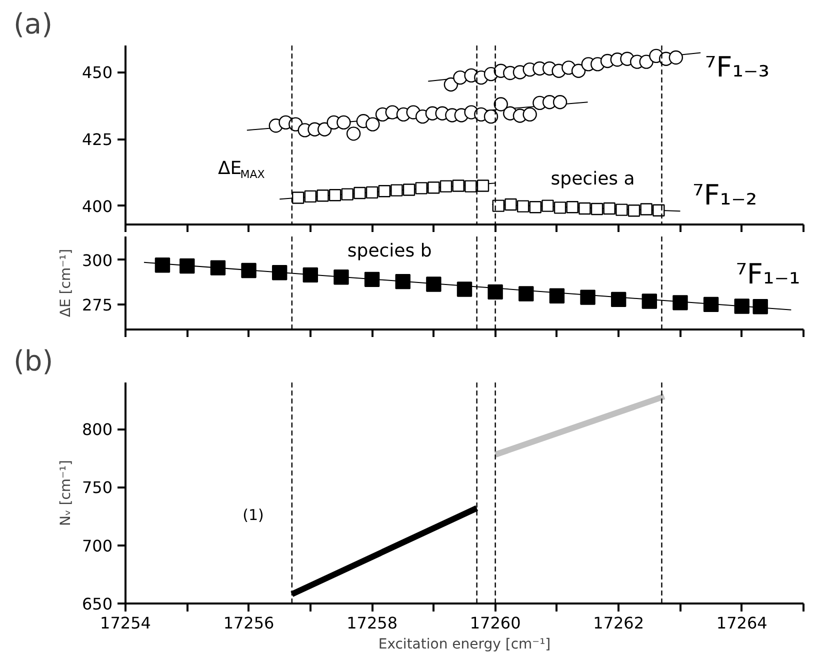 The width and height of the screenshot is (838, 657). Describe the element at coordinates (97, 488) in the screenshot. I see `y-tick-label: 750` at that location.